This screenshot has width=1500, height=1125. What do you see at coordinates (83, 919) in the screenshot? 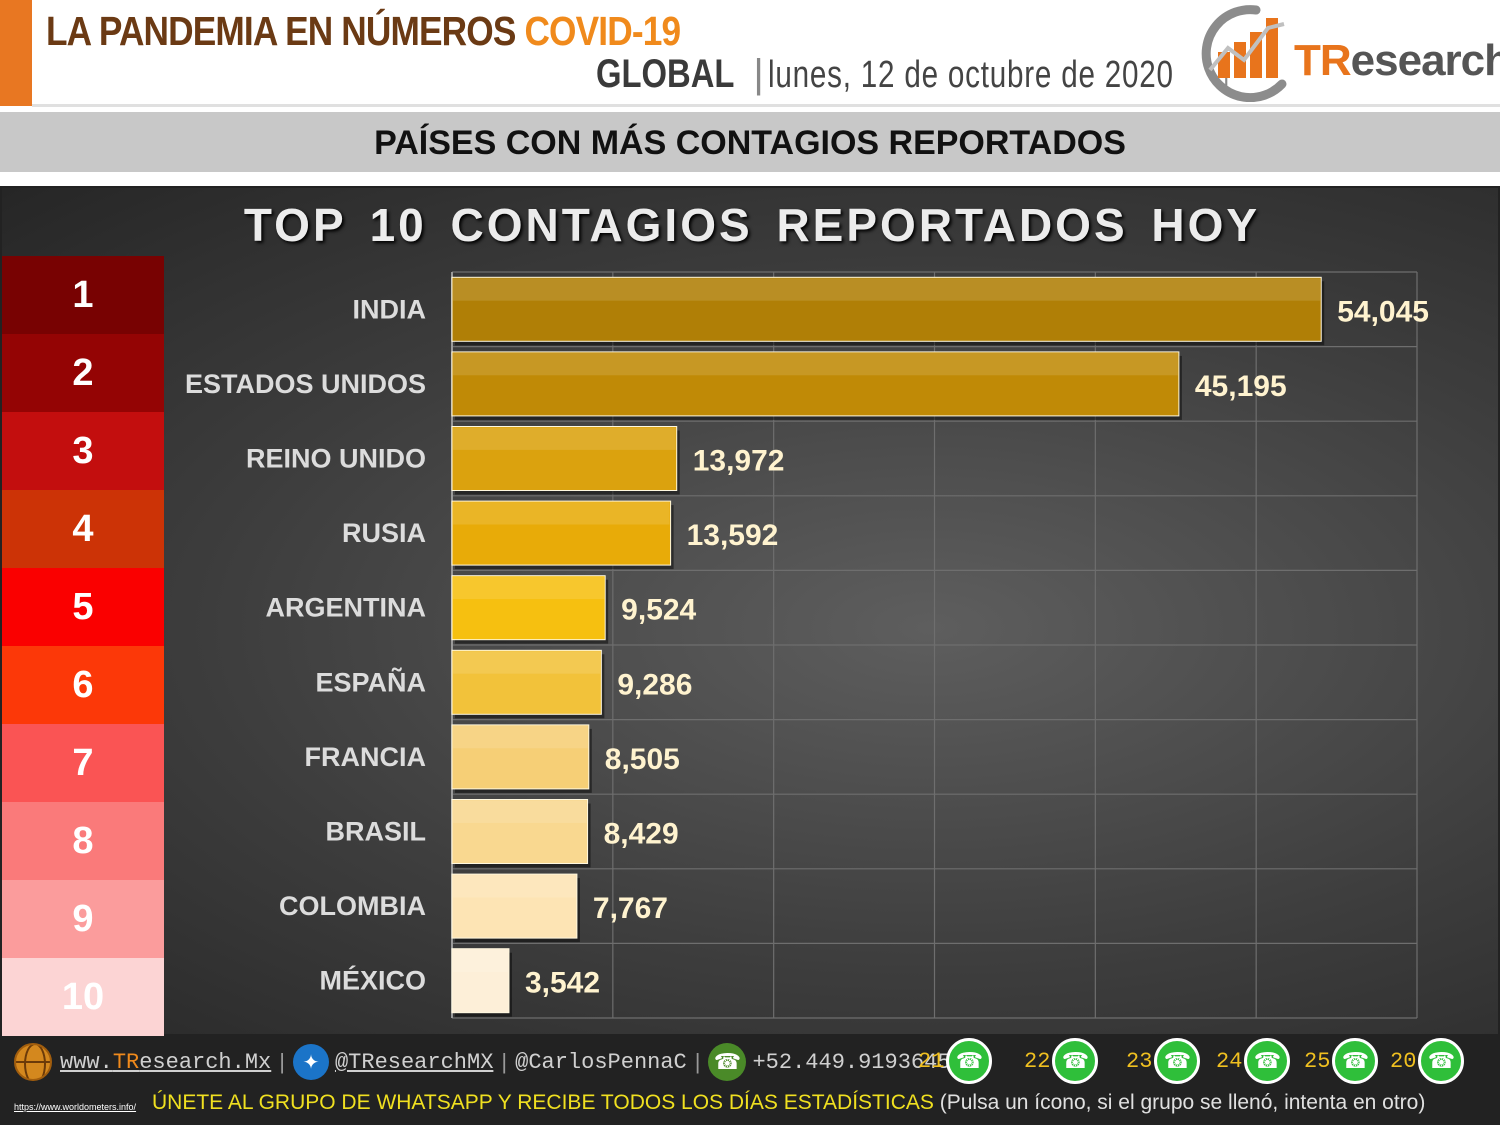
I see `rank-cell: 9` at bounding box center [83, 919].